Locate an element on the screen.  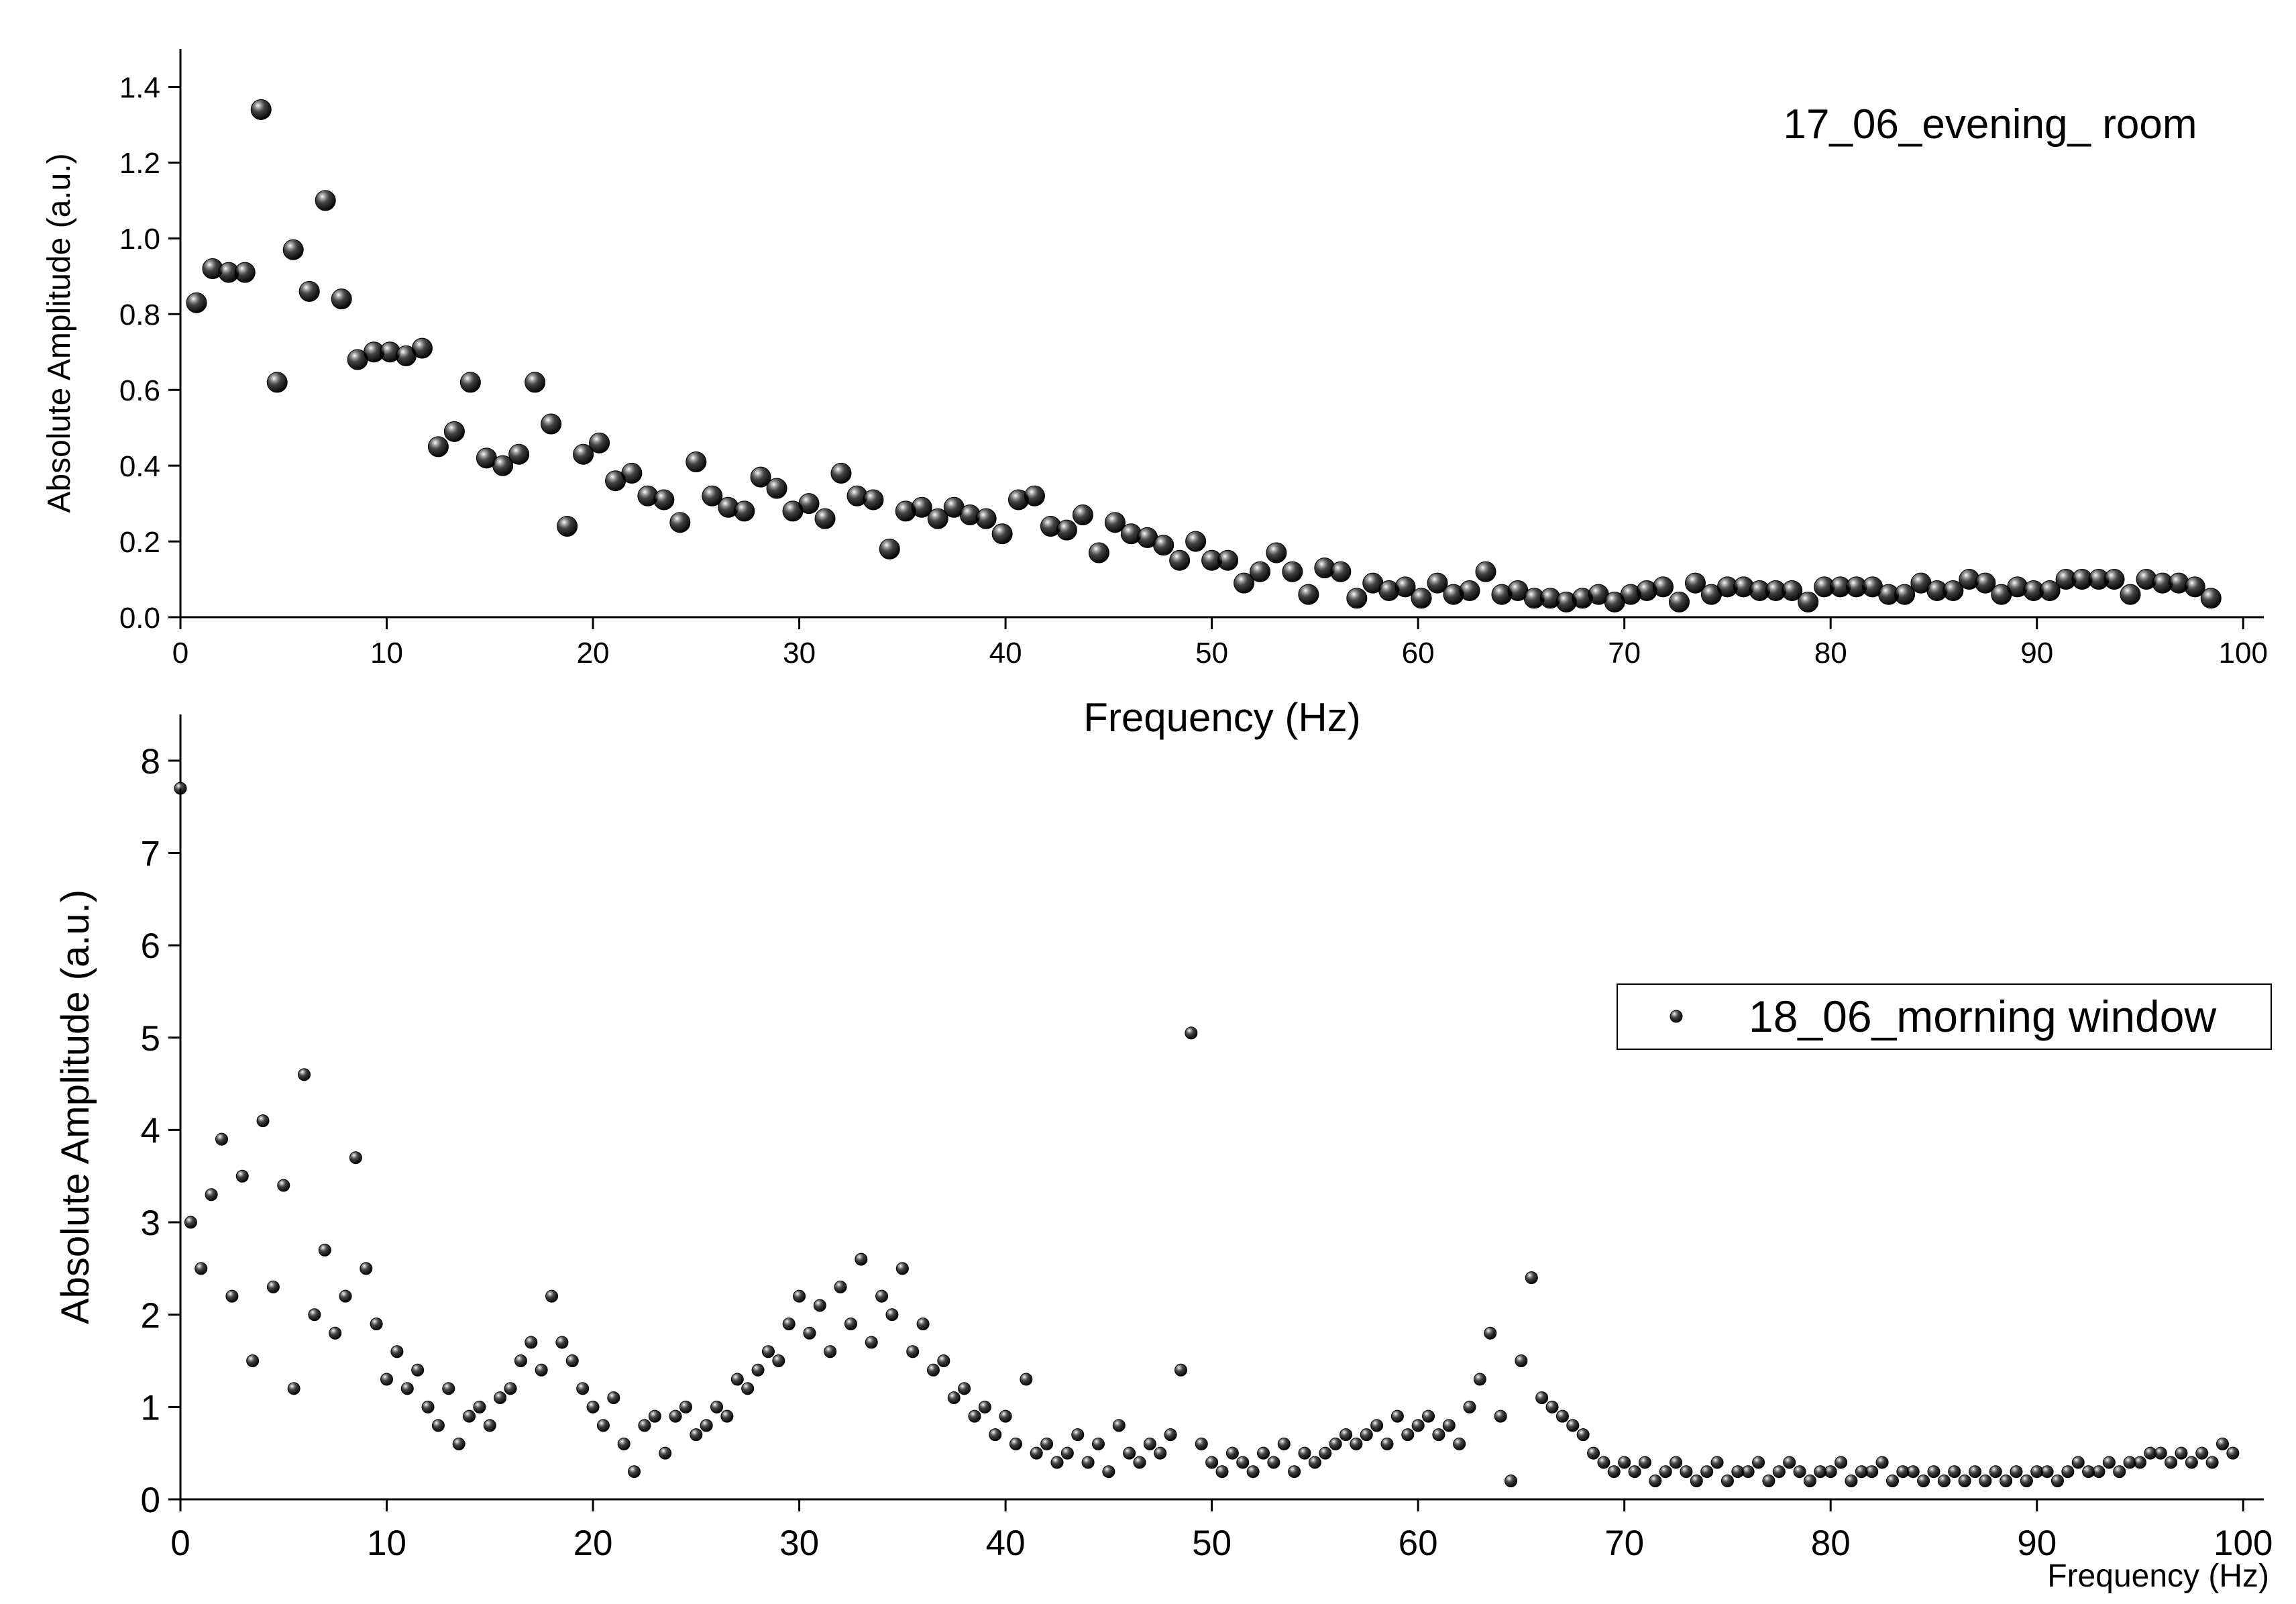
y-tick-label: 1 is located at coordinates (150, 1408).